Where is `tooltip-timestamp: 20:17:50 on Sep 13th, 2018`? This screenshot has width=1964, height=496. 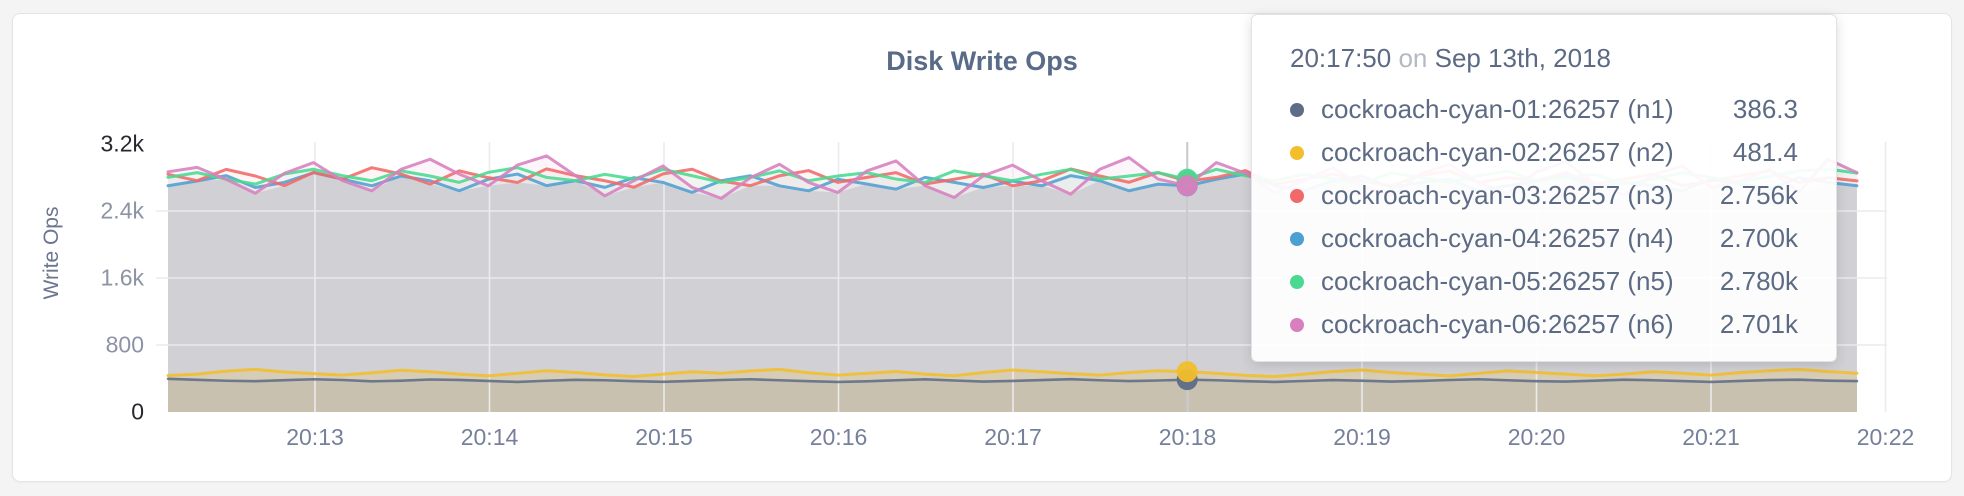 tooltip-timestamp: 20:17:50 on Sep 13th, 2018 is located at coordinates (1544, 58).